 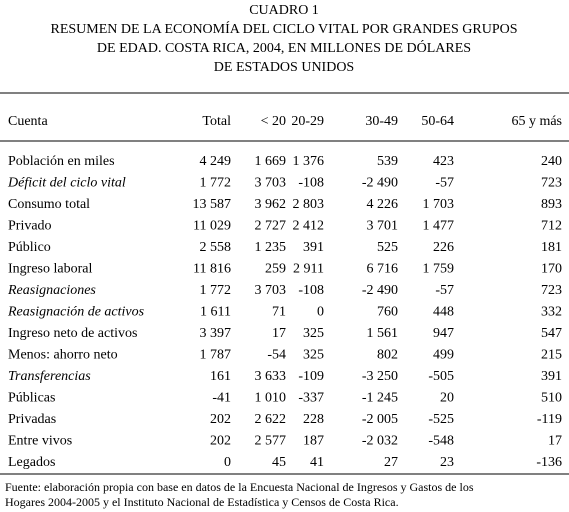 What do you see at coordinates (383, 226) in the screenshot?
I see `cell: 3 701` at bounding box center [383, 226].